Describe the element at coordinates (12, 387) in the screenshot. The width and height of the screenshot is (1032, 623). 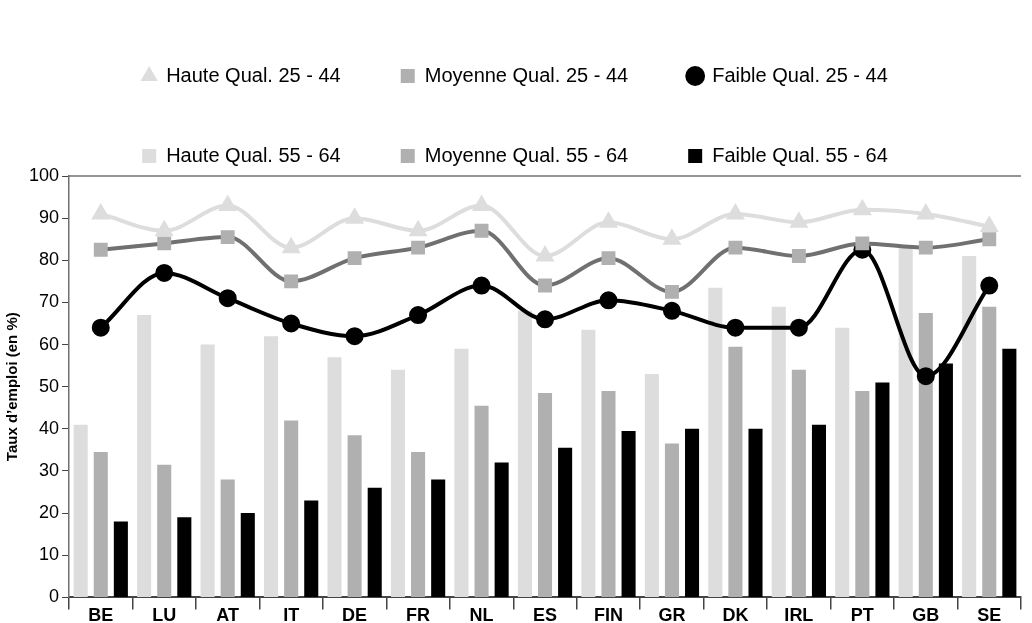
I see `y-axis-title: Taux d’emploi (en %)` at that location.